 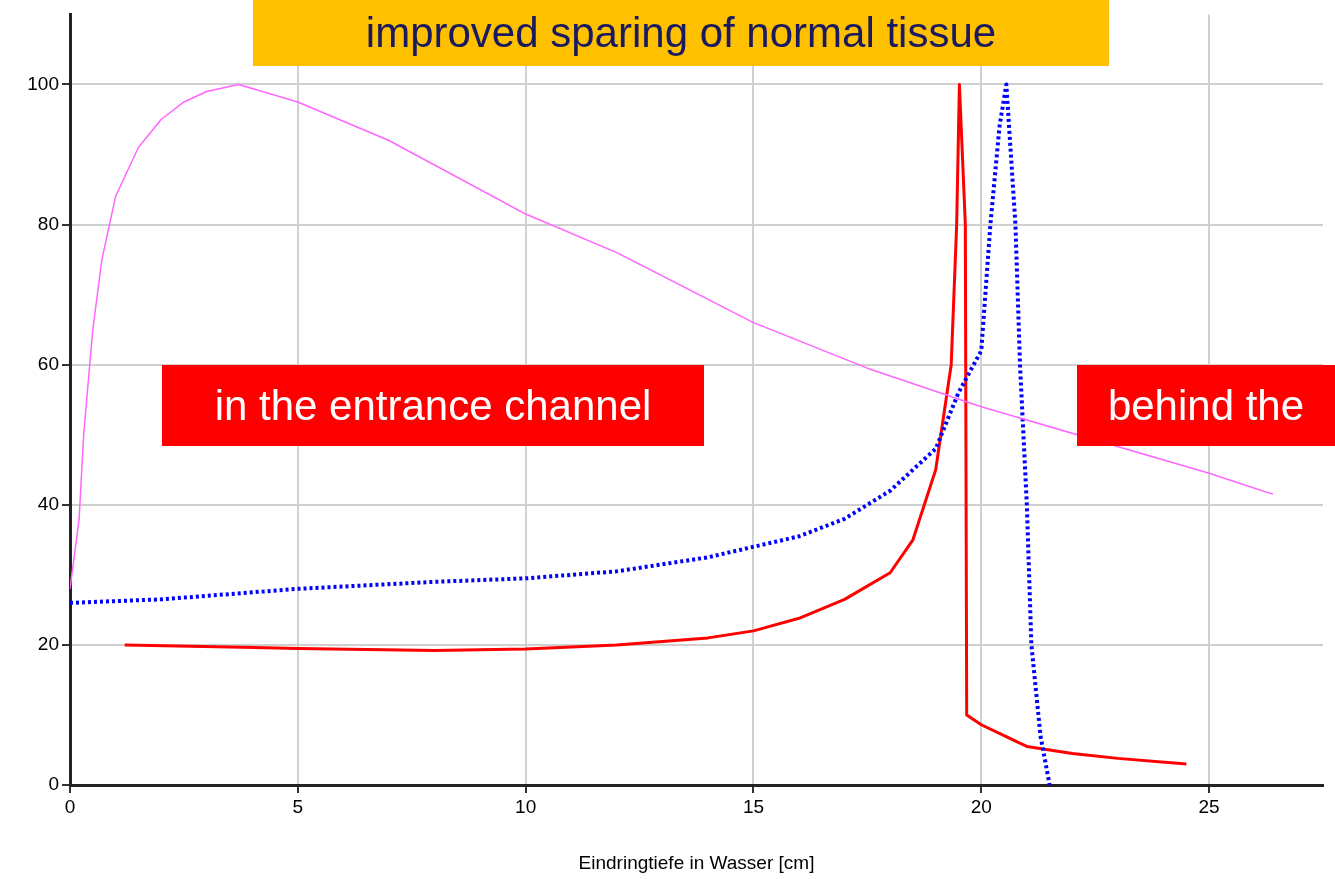 I want to click on x-tick-label: 25, so click(x=1209, y=806).